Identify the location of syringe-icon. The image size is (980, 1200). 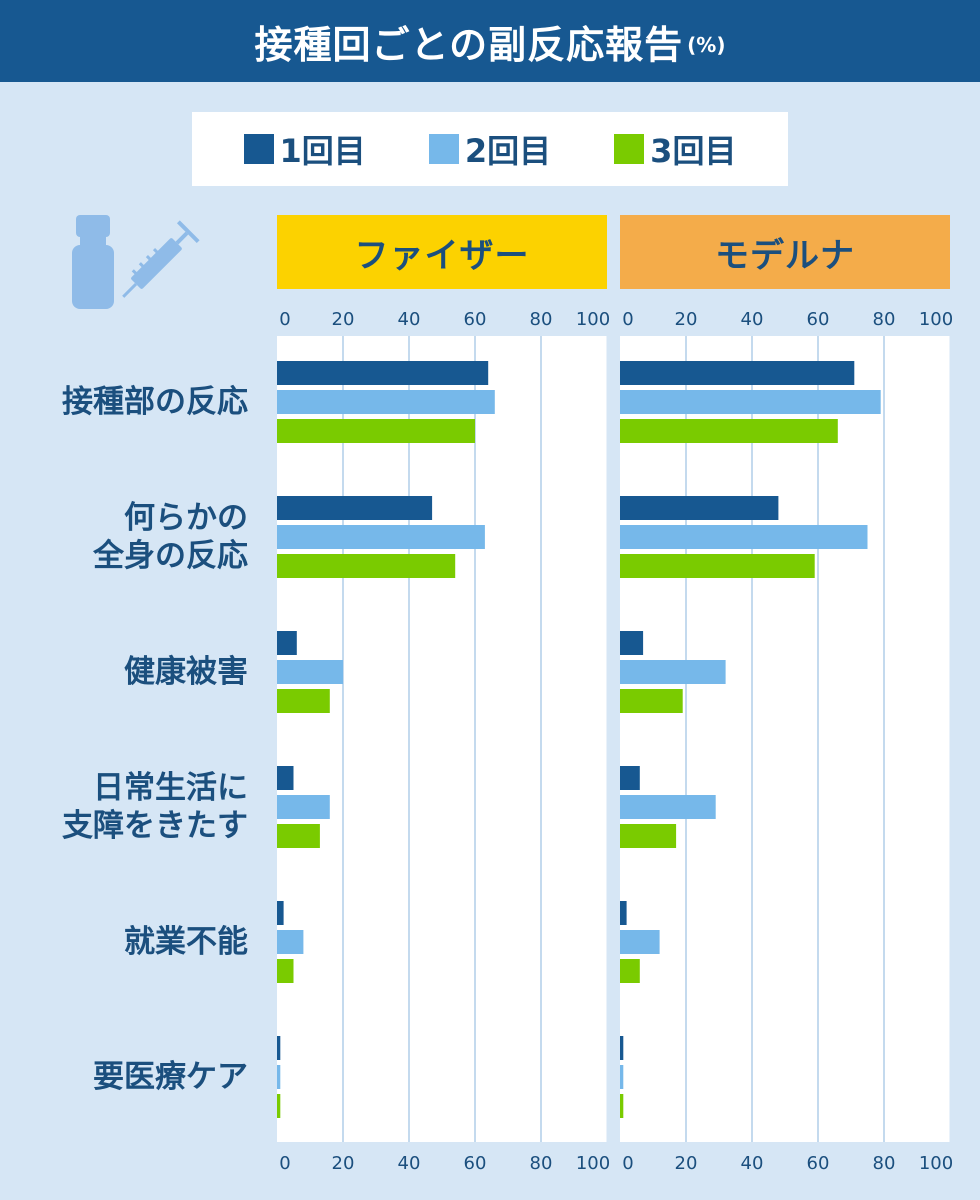
(161, 259).